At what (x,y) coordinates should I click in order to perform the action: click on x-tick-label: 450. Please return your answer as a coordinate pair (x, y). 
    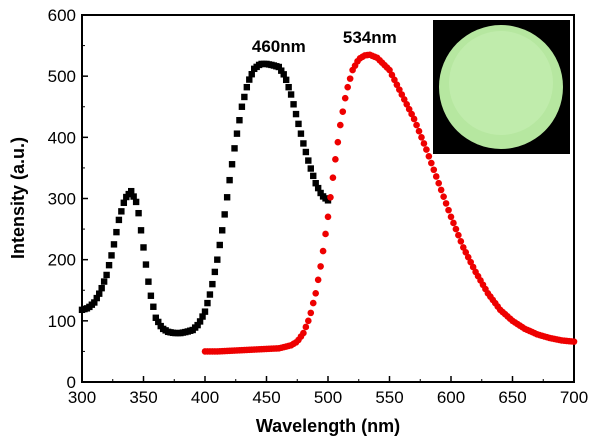
    Looking at the image, I should click on (266, 397).